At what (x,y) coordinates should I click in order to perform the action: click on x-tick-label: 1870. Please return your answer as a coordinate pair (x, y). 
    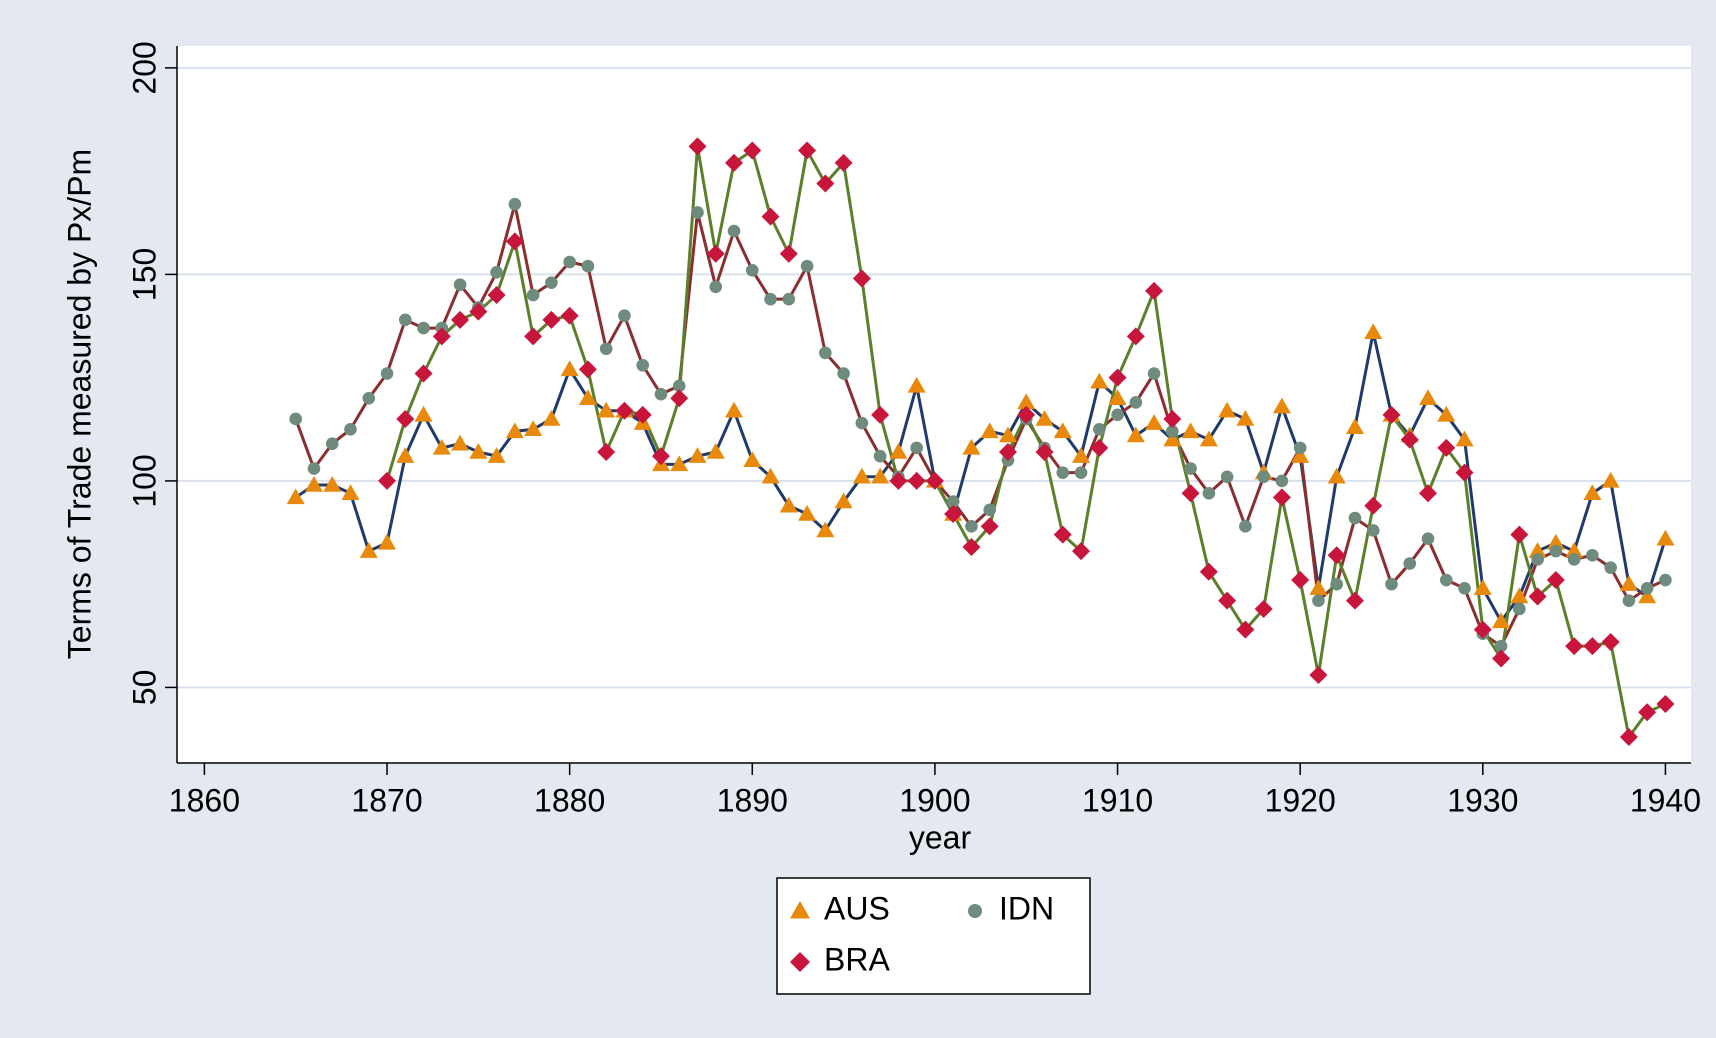
    Looking at the image, I should click on (386, 800).